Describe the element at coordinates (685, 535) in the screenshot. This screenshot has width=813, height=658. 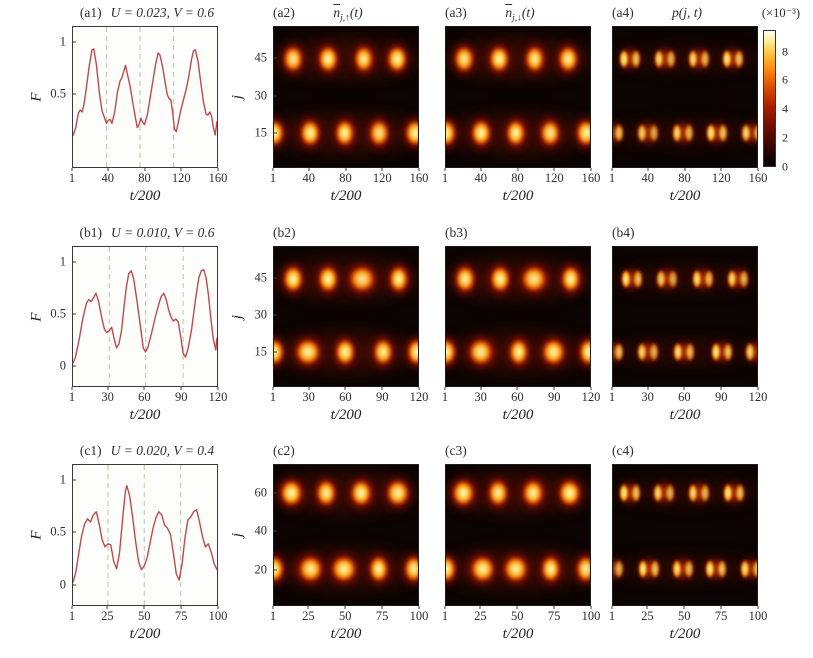
I see `heatmap-c4` at that location.